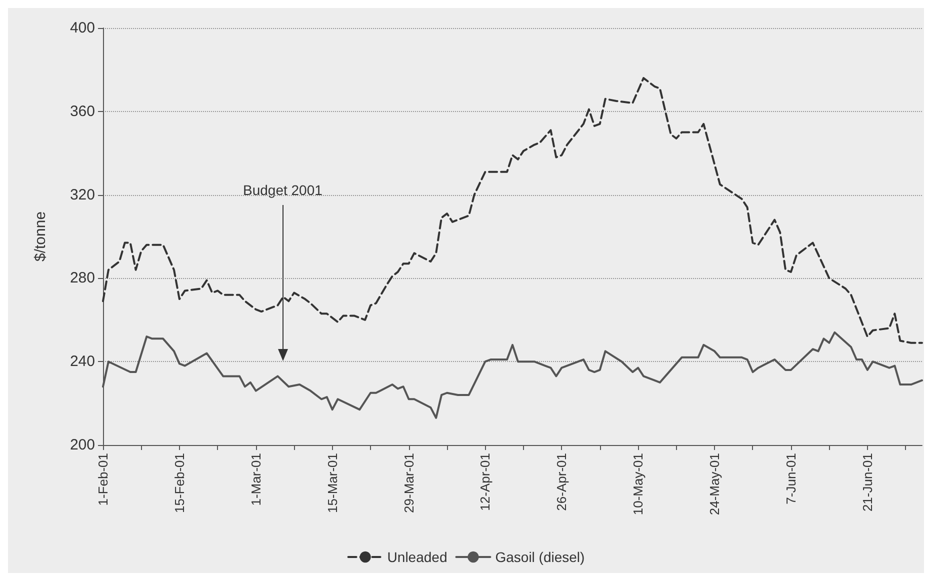 This screenshot has height=581, width=932. What do you see at coordinates (540, 557) in the screenshot?
I see `legend-label: Gasoil (diesel)` at bounding box center [540, 557].